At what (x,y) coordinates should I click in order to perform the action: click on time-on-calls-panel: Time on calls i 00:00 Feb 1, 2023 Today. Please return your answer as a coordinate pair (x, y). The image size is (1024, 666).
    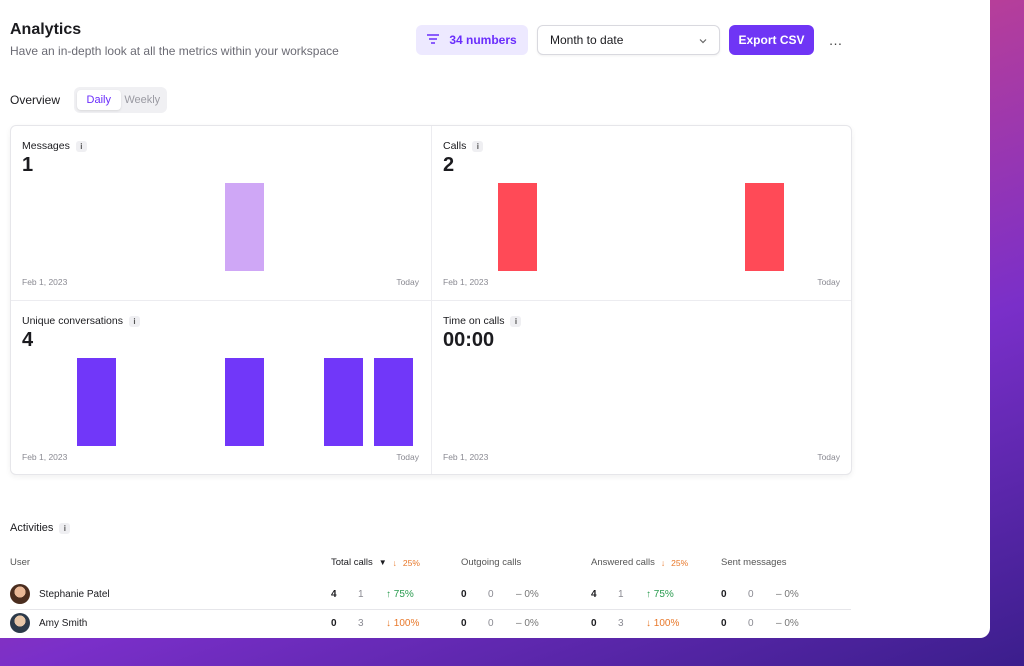
    Looking at the image, I should click on (642, 388).